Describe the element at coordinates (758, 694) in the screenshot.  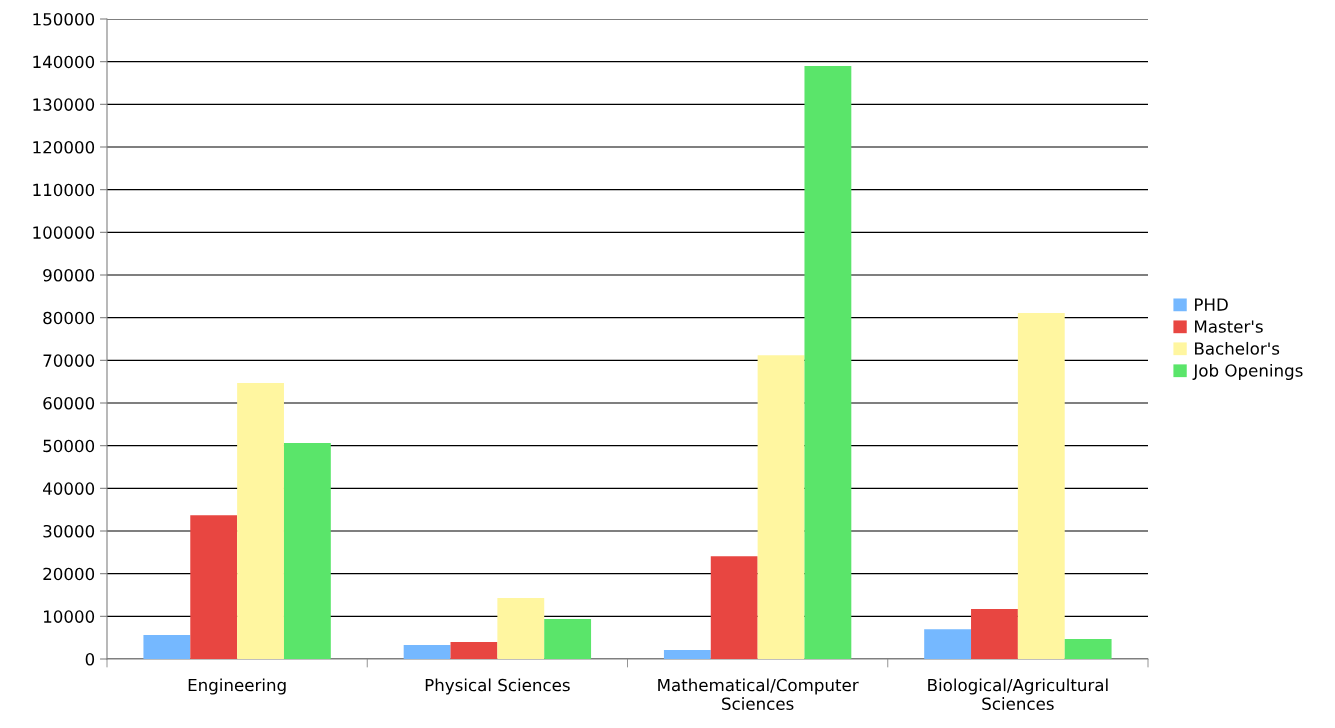
I see `x-tick-label: Mathematical/Computer Sciences` at that location.